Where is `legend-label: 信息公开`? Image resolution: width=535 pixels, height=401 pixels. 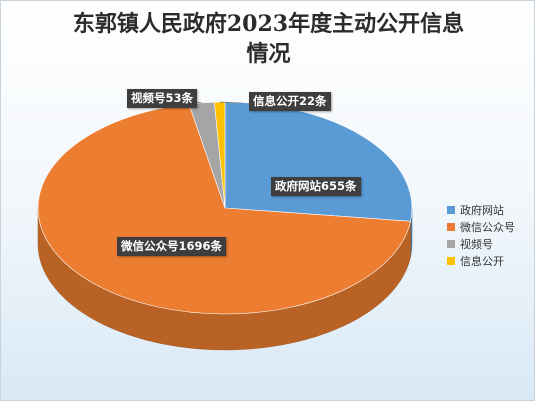
legend-label: 信息公开 is located at coordinates (482, 261).